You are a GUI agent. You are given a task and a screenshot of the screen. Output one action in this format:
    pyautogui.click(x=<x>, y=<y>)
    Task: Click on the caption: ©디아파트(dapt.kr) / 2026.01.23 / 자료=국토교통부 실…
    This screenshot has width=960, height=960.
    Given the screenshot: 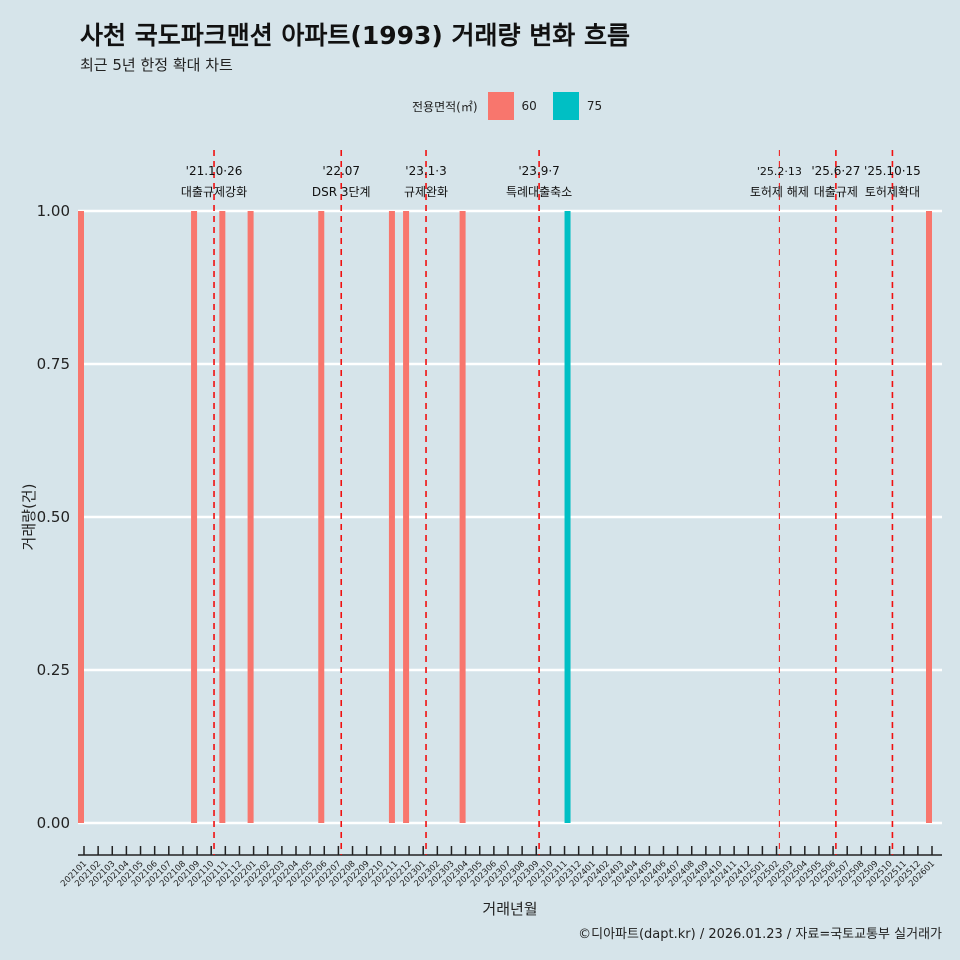 What is the action you would take?
    pyautogui.click(x=760, y=934)
    